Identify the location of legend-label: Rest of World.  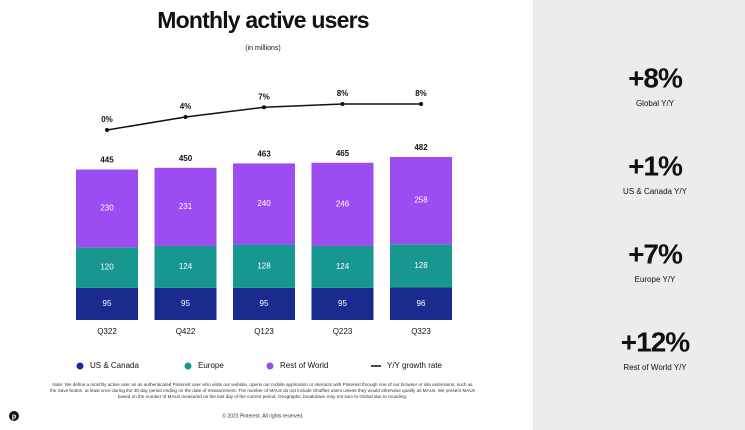
(304, 365).